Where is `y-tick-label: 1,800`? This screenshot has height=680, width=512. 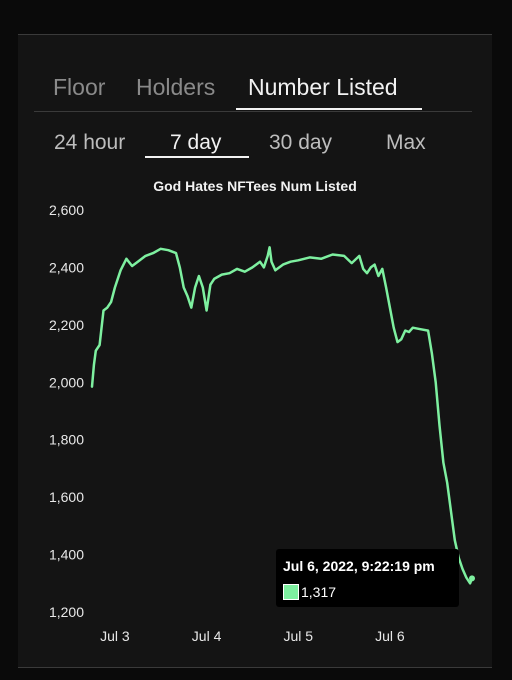
y-tick-label: 1,800 is located at coordinates (66, 440).